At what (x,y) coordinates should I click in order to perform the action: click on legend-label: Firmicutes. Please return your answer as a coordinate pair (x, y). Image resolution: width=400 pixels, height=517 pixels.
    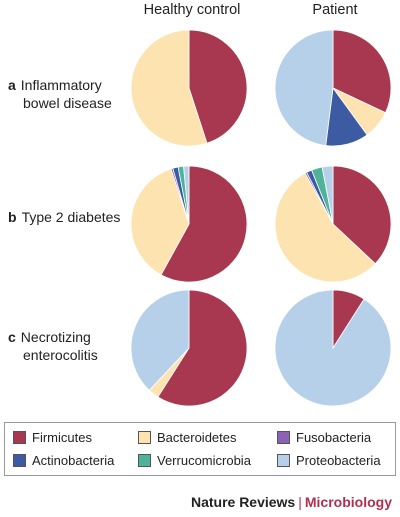
    Looking at the image, I should click on (62, 437).